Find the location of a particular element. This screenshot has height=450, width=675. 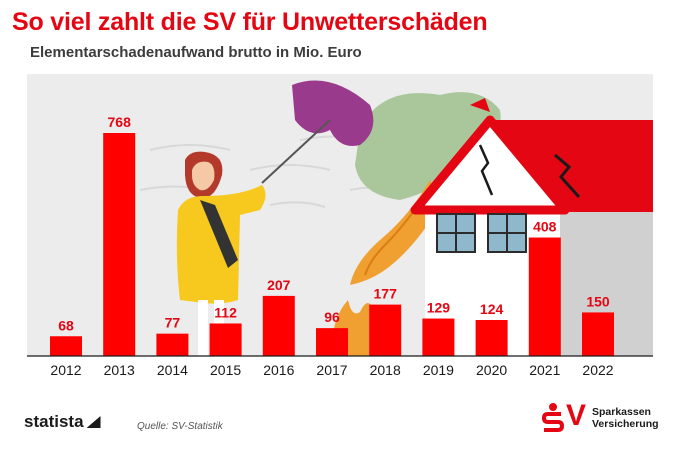

bar-2021 is located at coordinates (544, 296).